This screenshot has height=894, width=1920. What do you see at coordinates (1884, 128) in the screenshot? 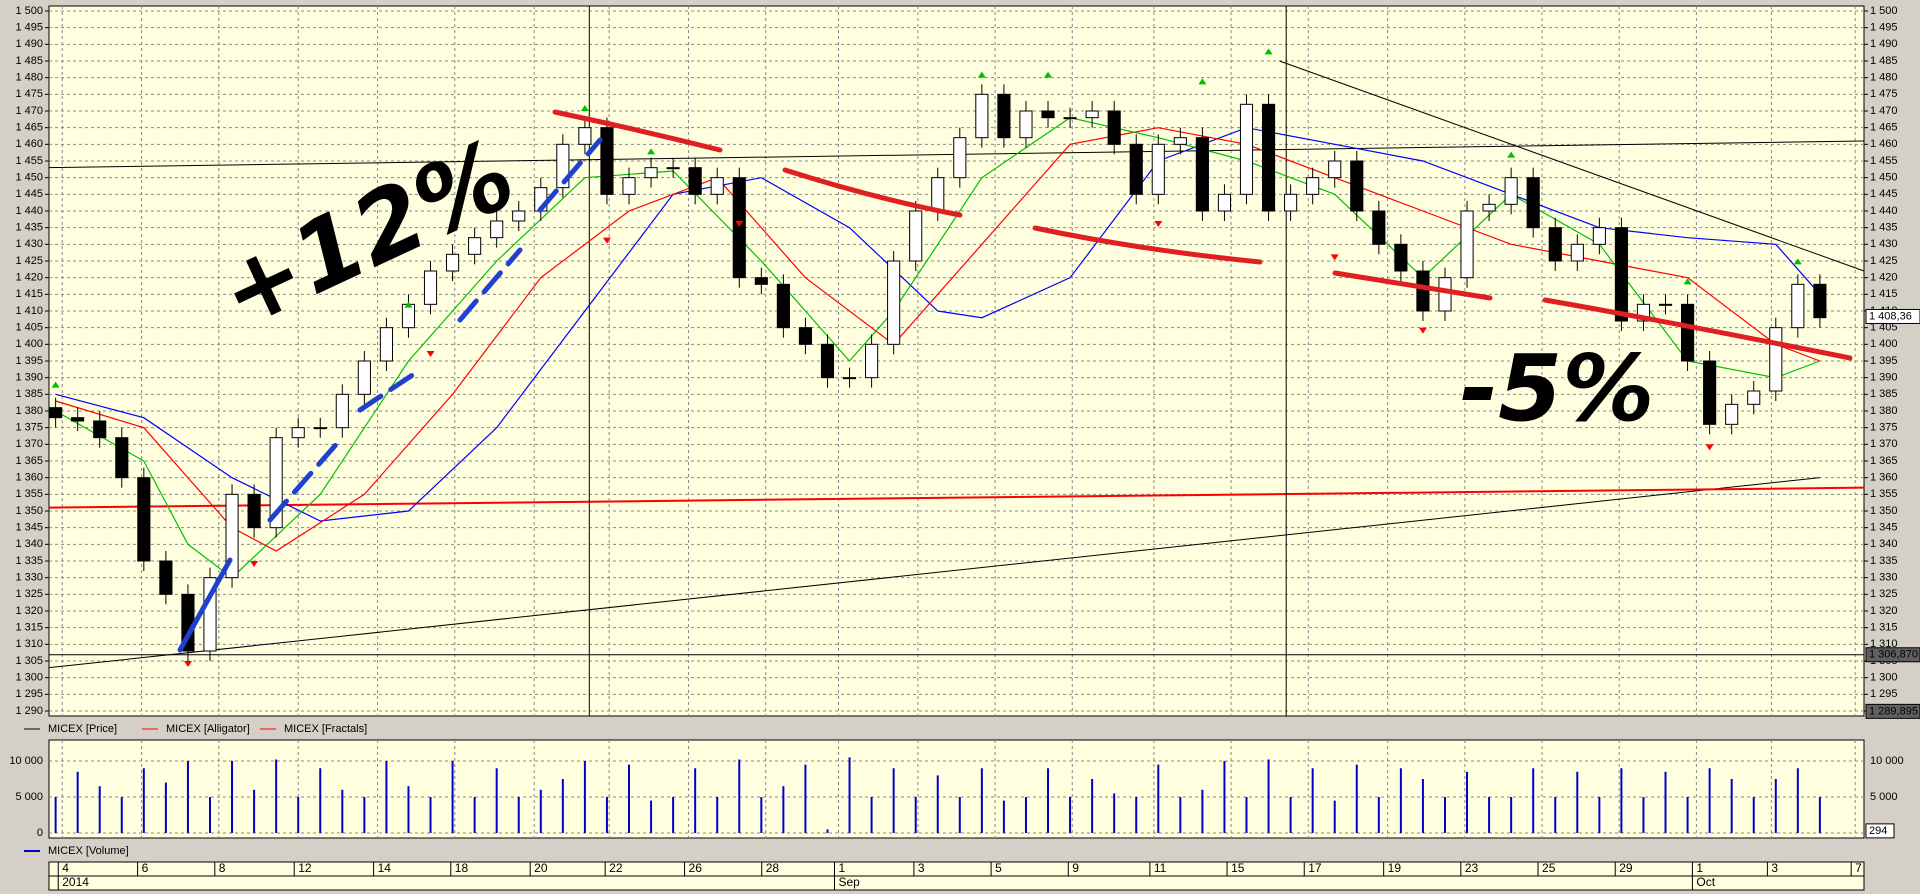
I see `y-tick-label: 1 465` at bounding box center [1884, 128].